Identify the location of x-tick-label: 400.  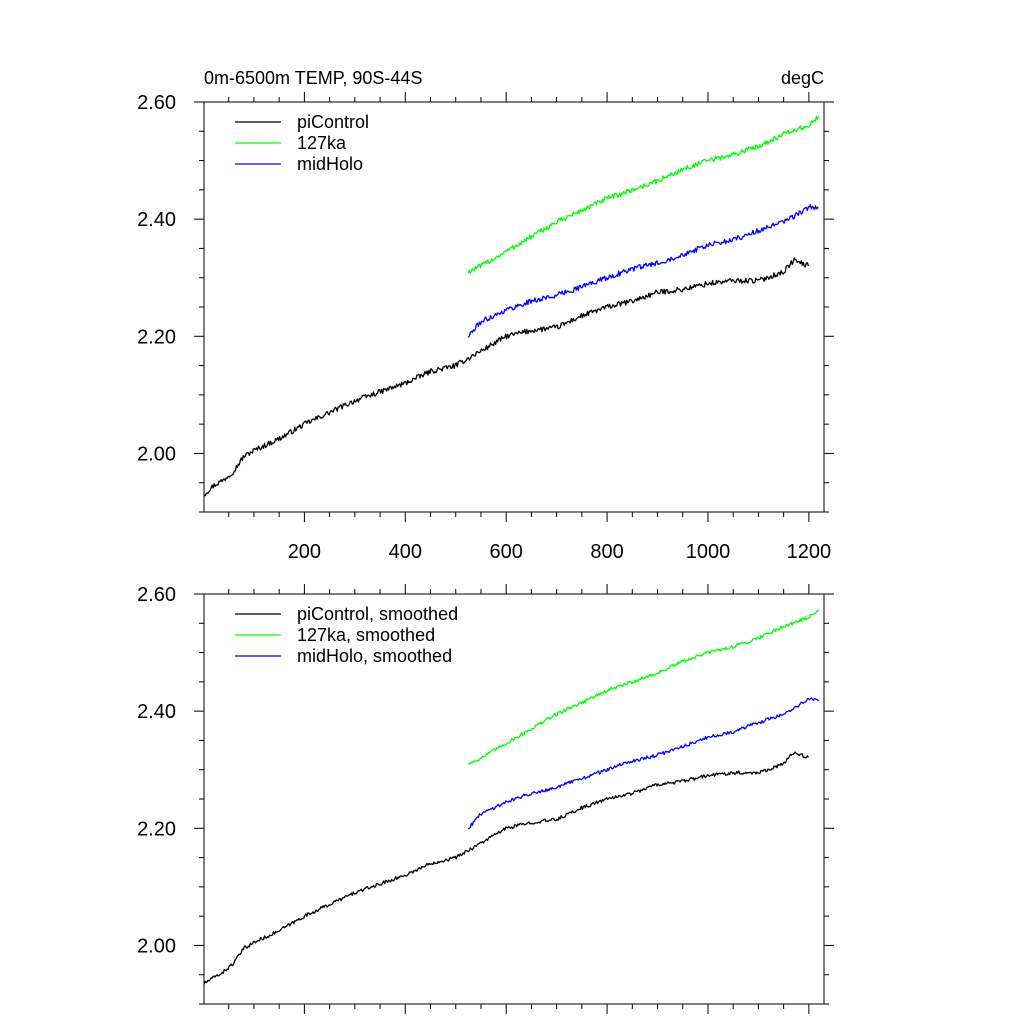
(405, 552).